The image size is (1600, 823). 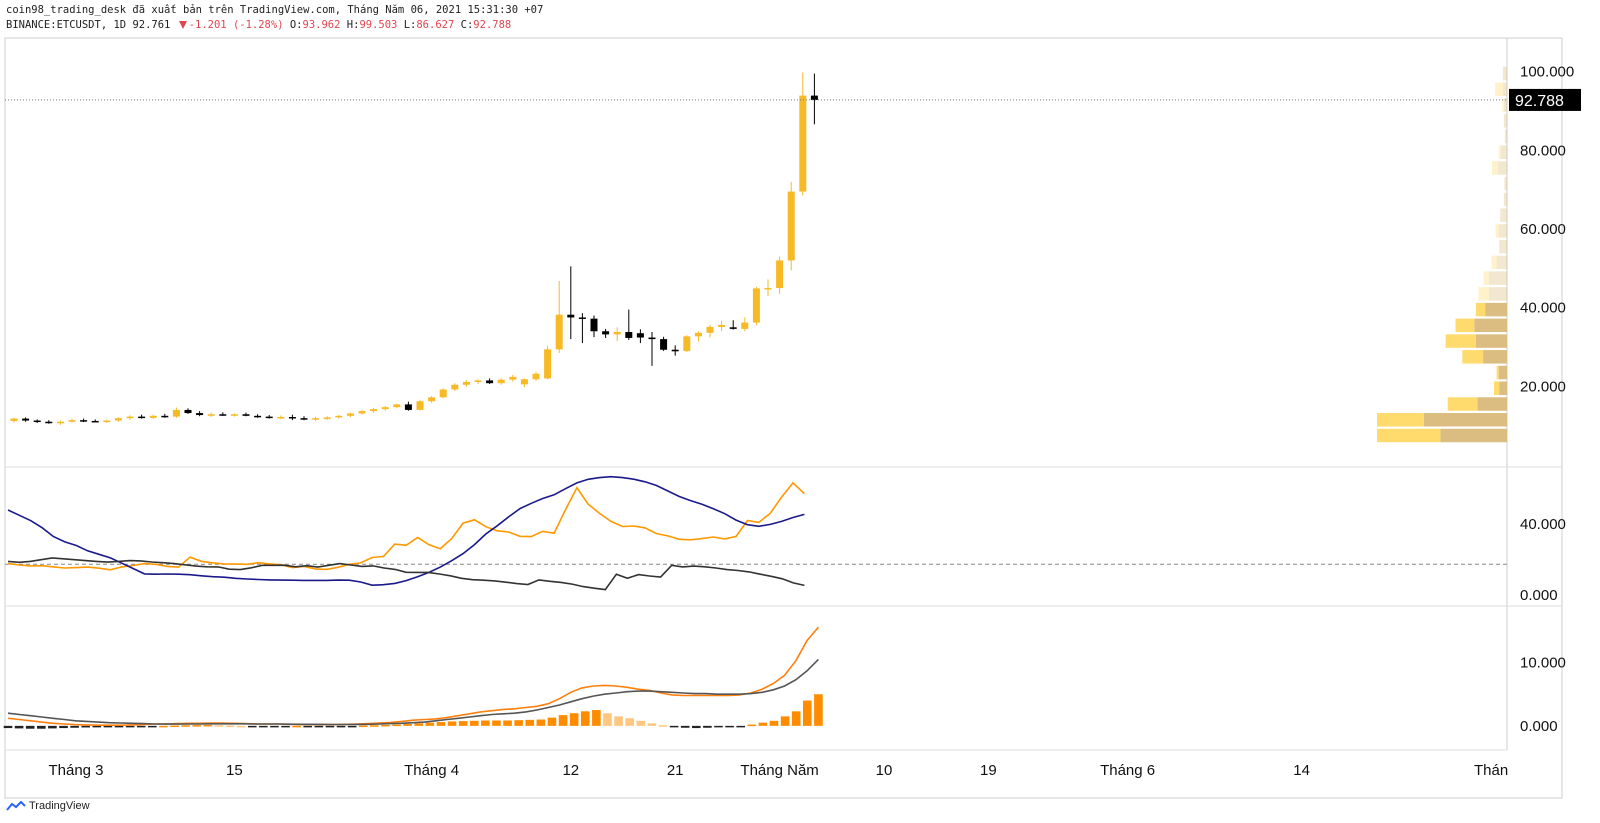 What do you see at coordinates (16, 806) in the screenshot?
I see `tradingview-logo-icon` at bounding box center [16, 806].